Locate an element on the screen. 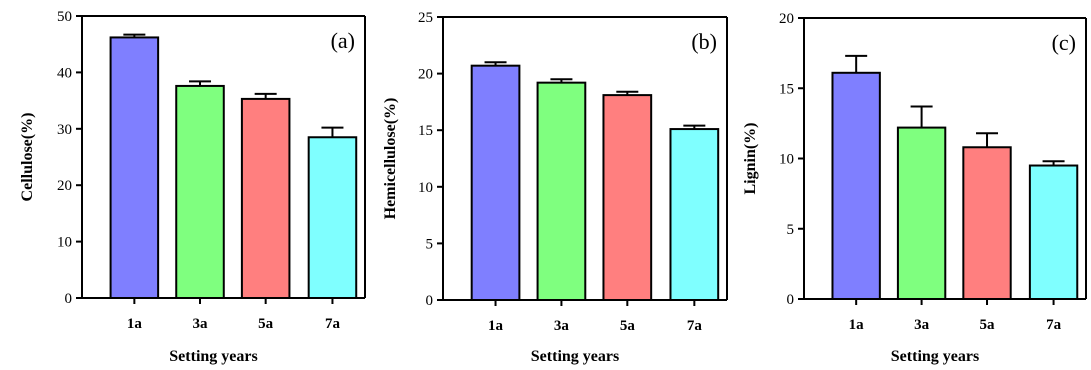 The image size is (1091, 370). y-axis-title: Cellulose(%) is located at coordinates (27, 157).